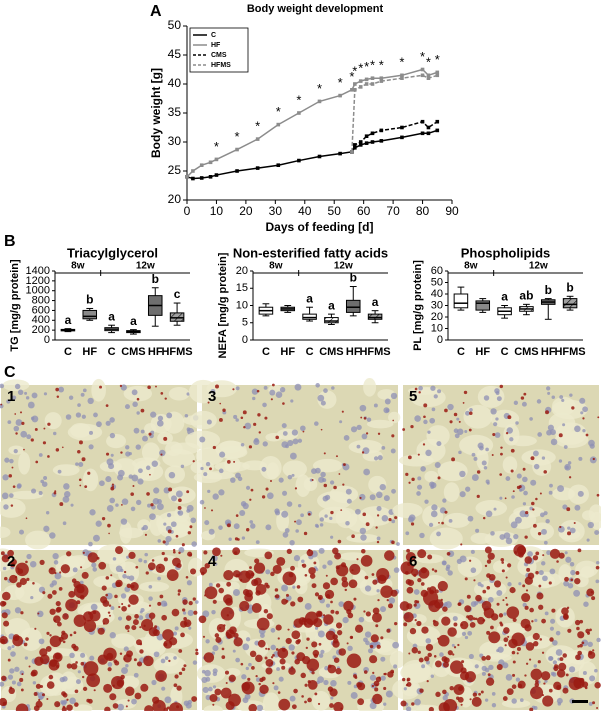  I want to click on y-axis-label: TG [mg/g protein], so click(15, 305).